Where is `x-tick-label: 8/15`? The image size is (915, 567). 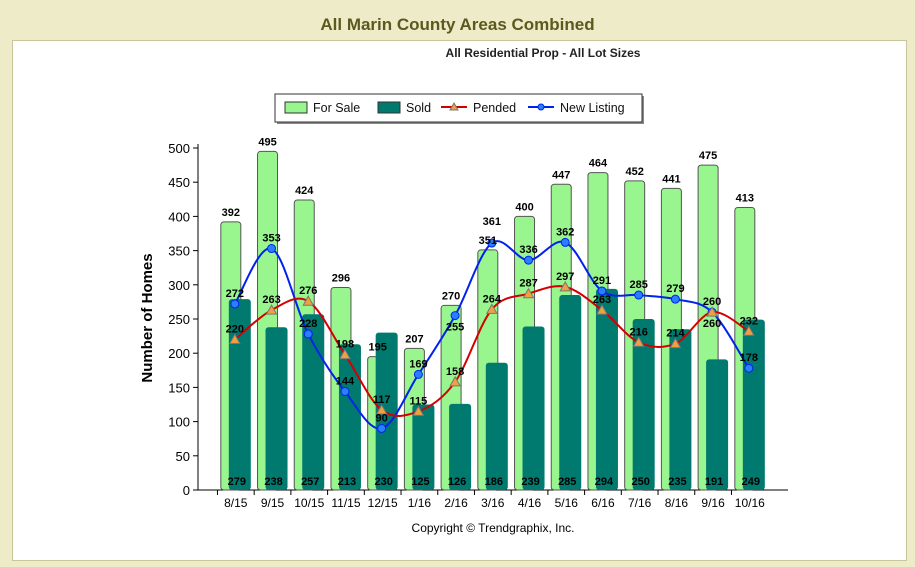
x-tick-label: 8/15 is located at coordinates (236, 503).